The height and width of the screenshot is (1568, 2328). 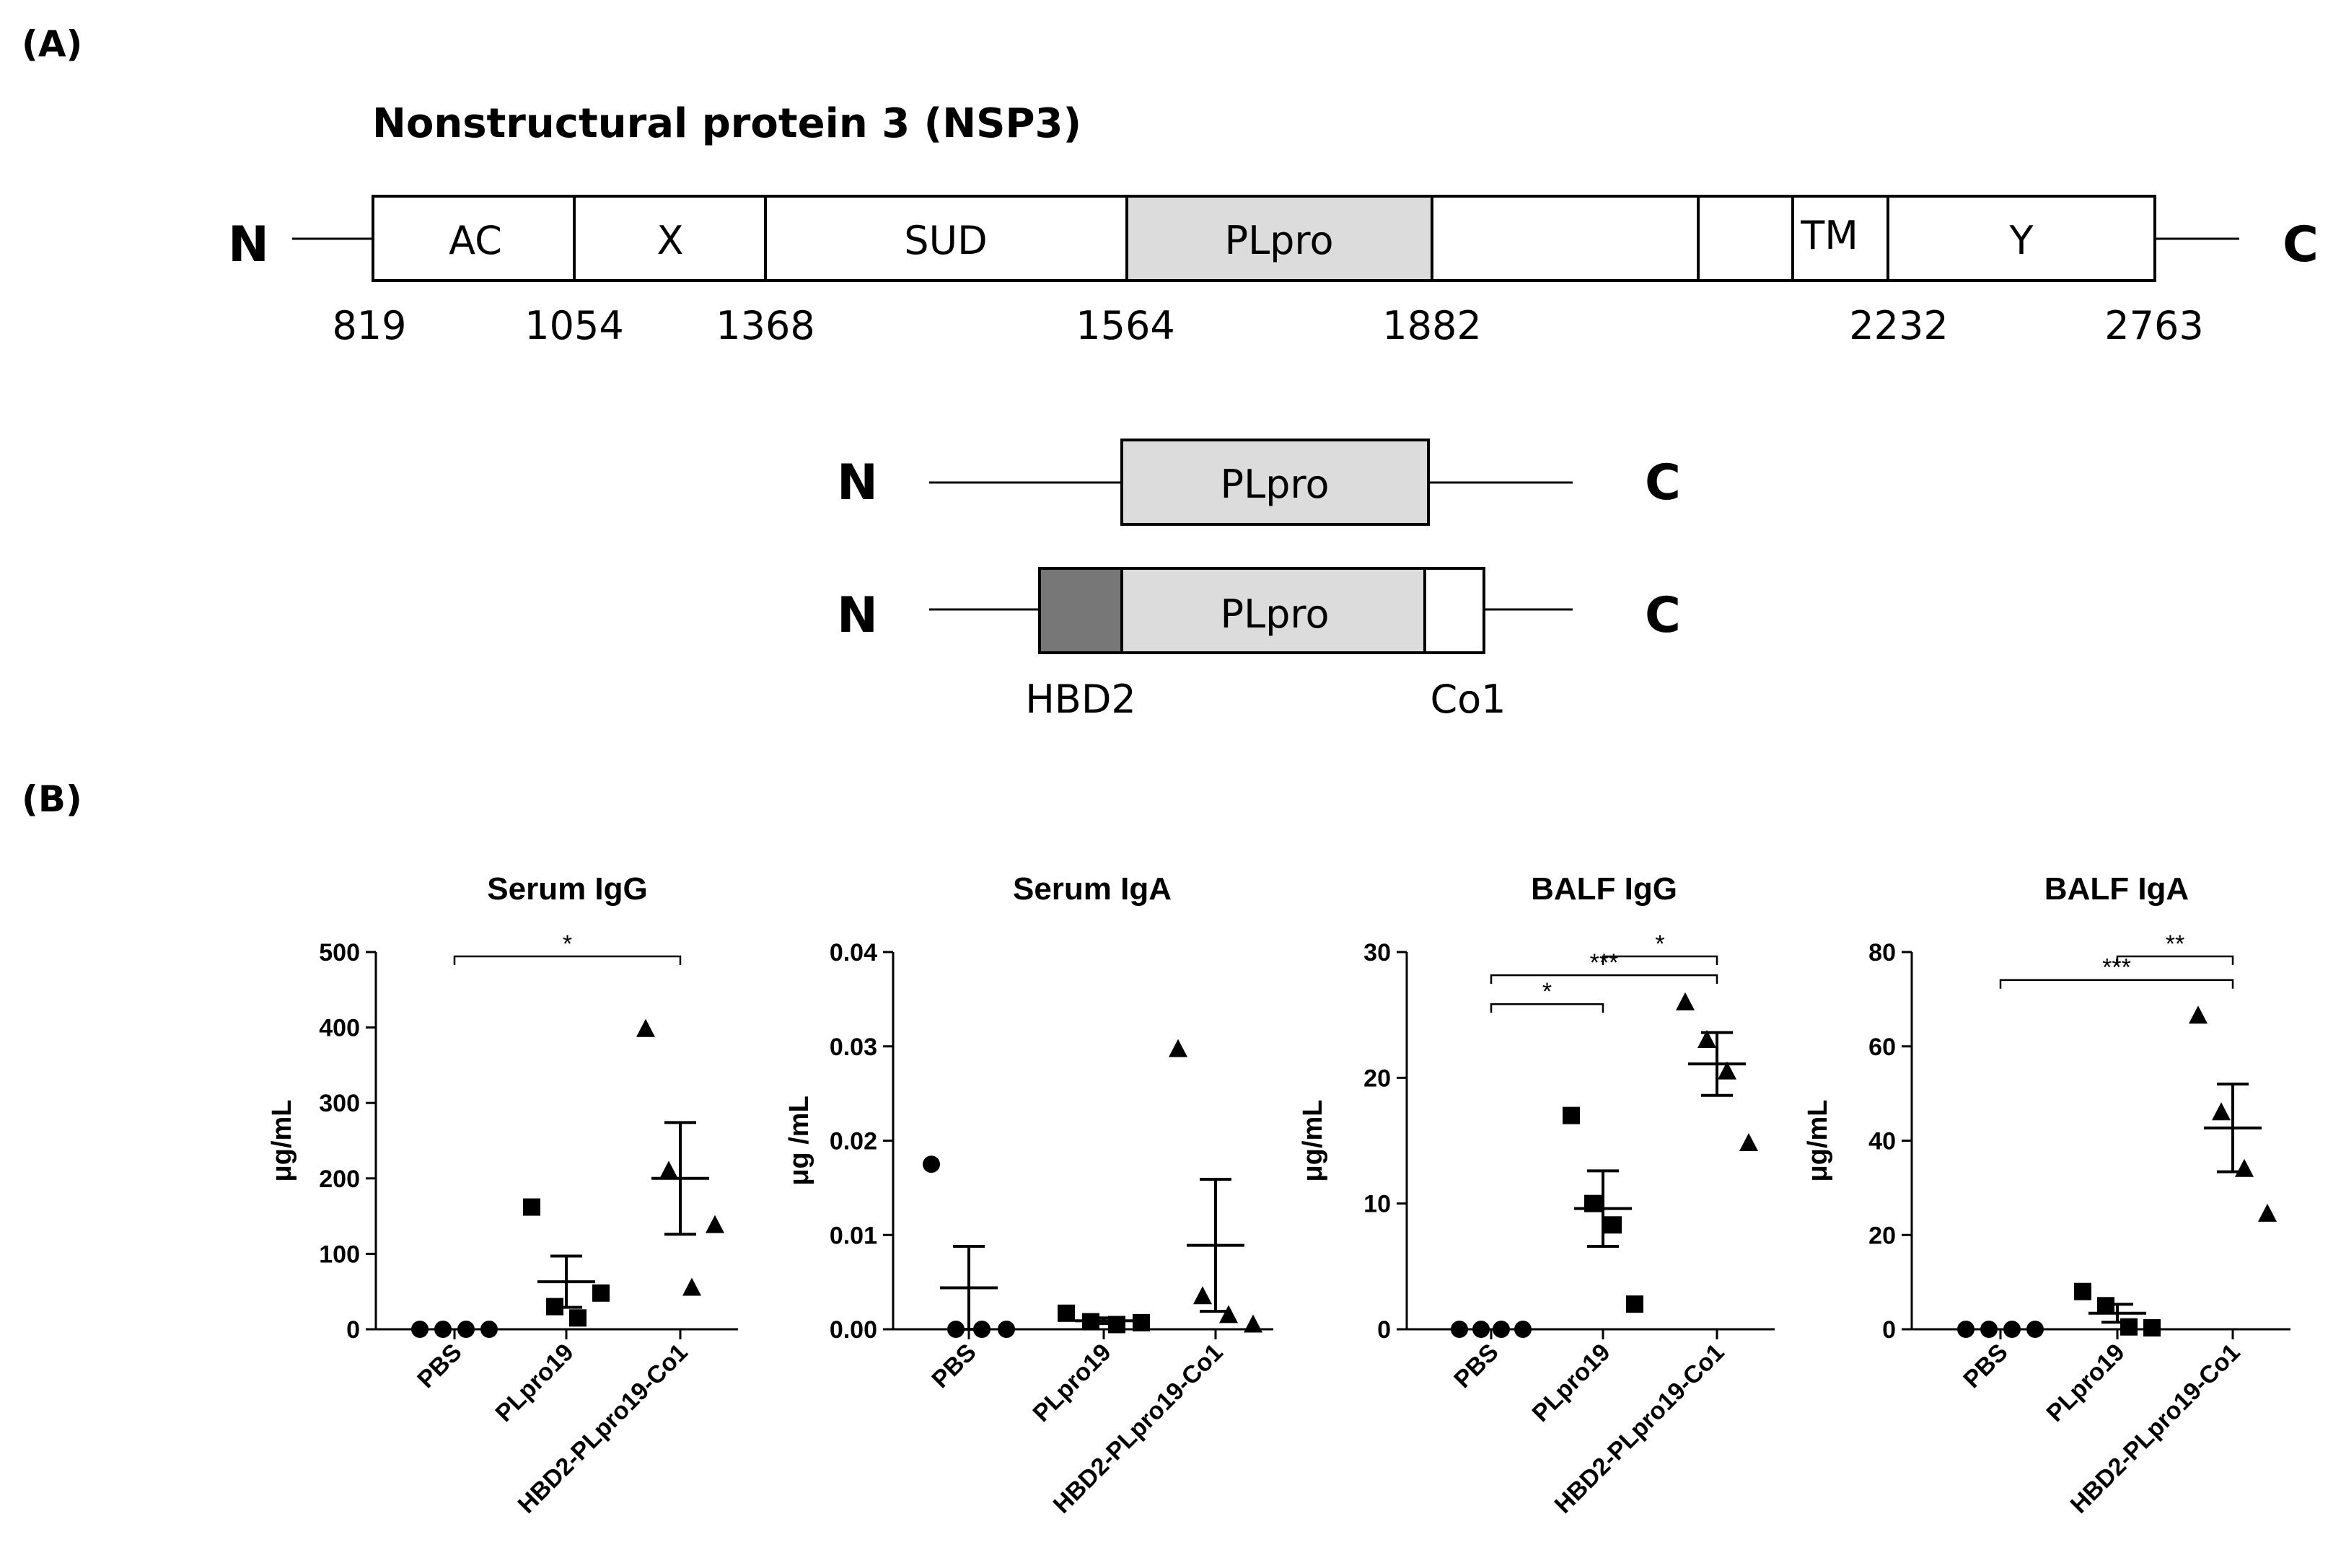 I want to click on y-tick-label: 0.00, so click(x=853, y=1330).